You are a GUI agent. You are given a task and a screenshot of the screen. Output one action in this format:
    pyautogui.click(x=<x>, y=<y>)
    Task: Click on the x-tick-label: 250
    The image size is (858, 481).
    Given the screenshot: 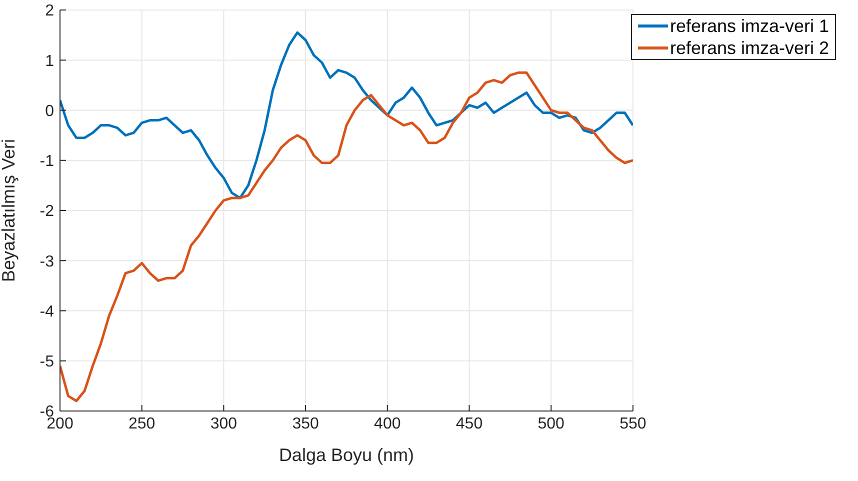 What is the action you would take?
    pyautogui.click(x=142, y=423)
    